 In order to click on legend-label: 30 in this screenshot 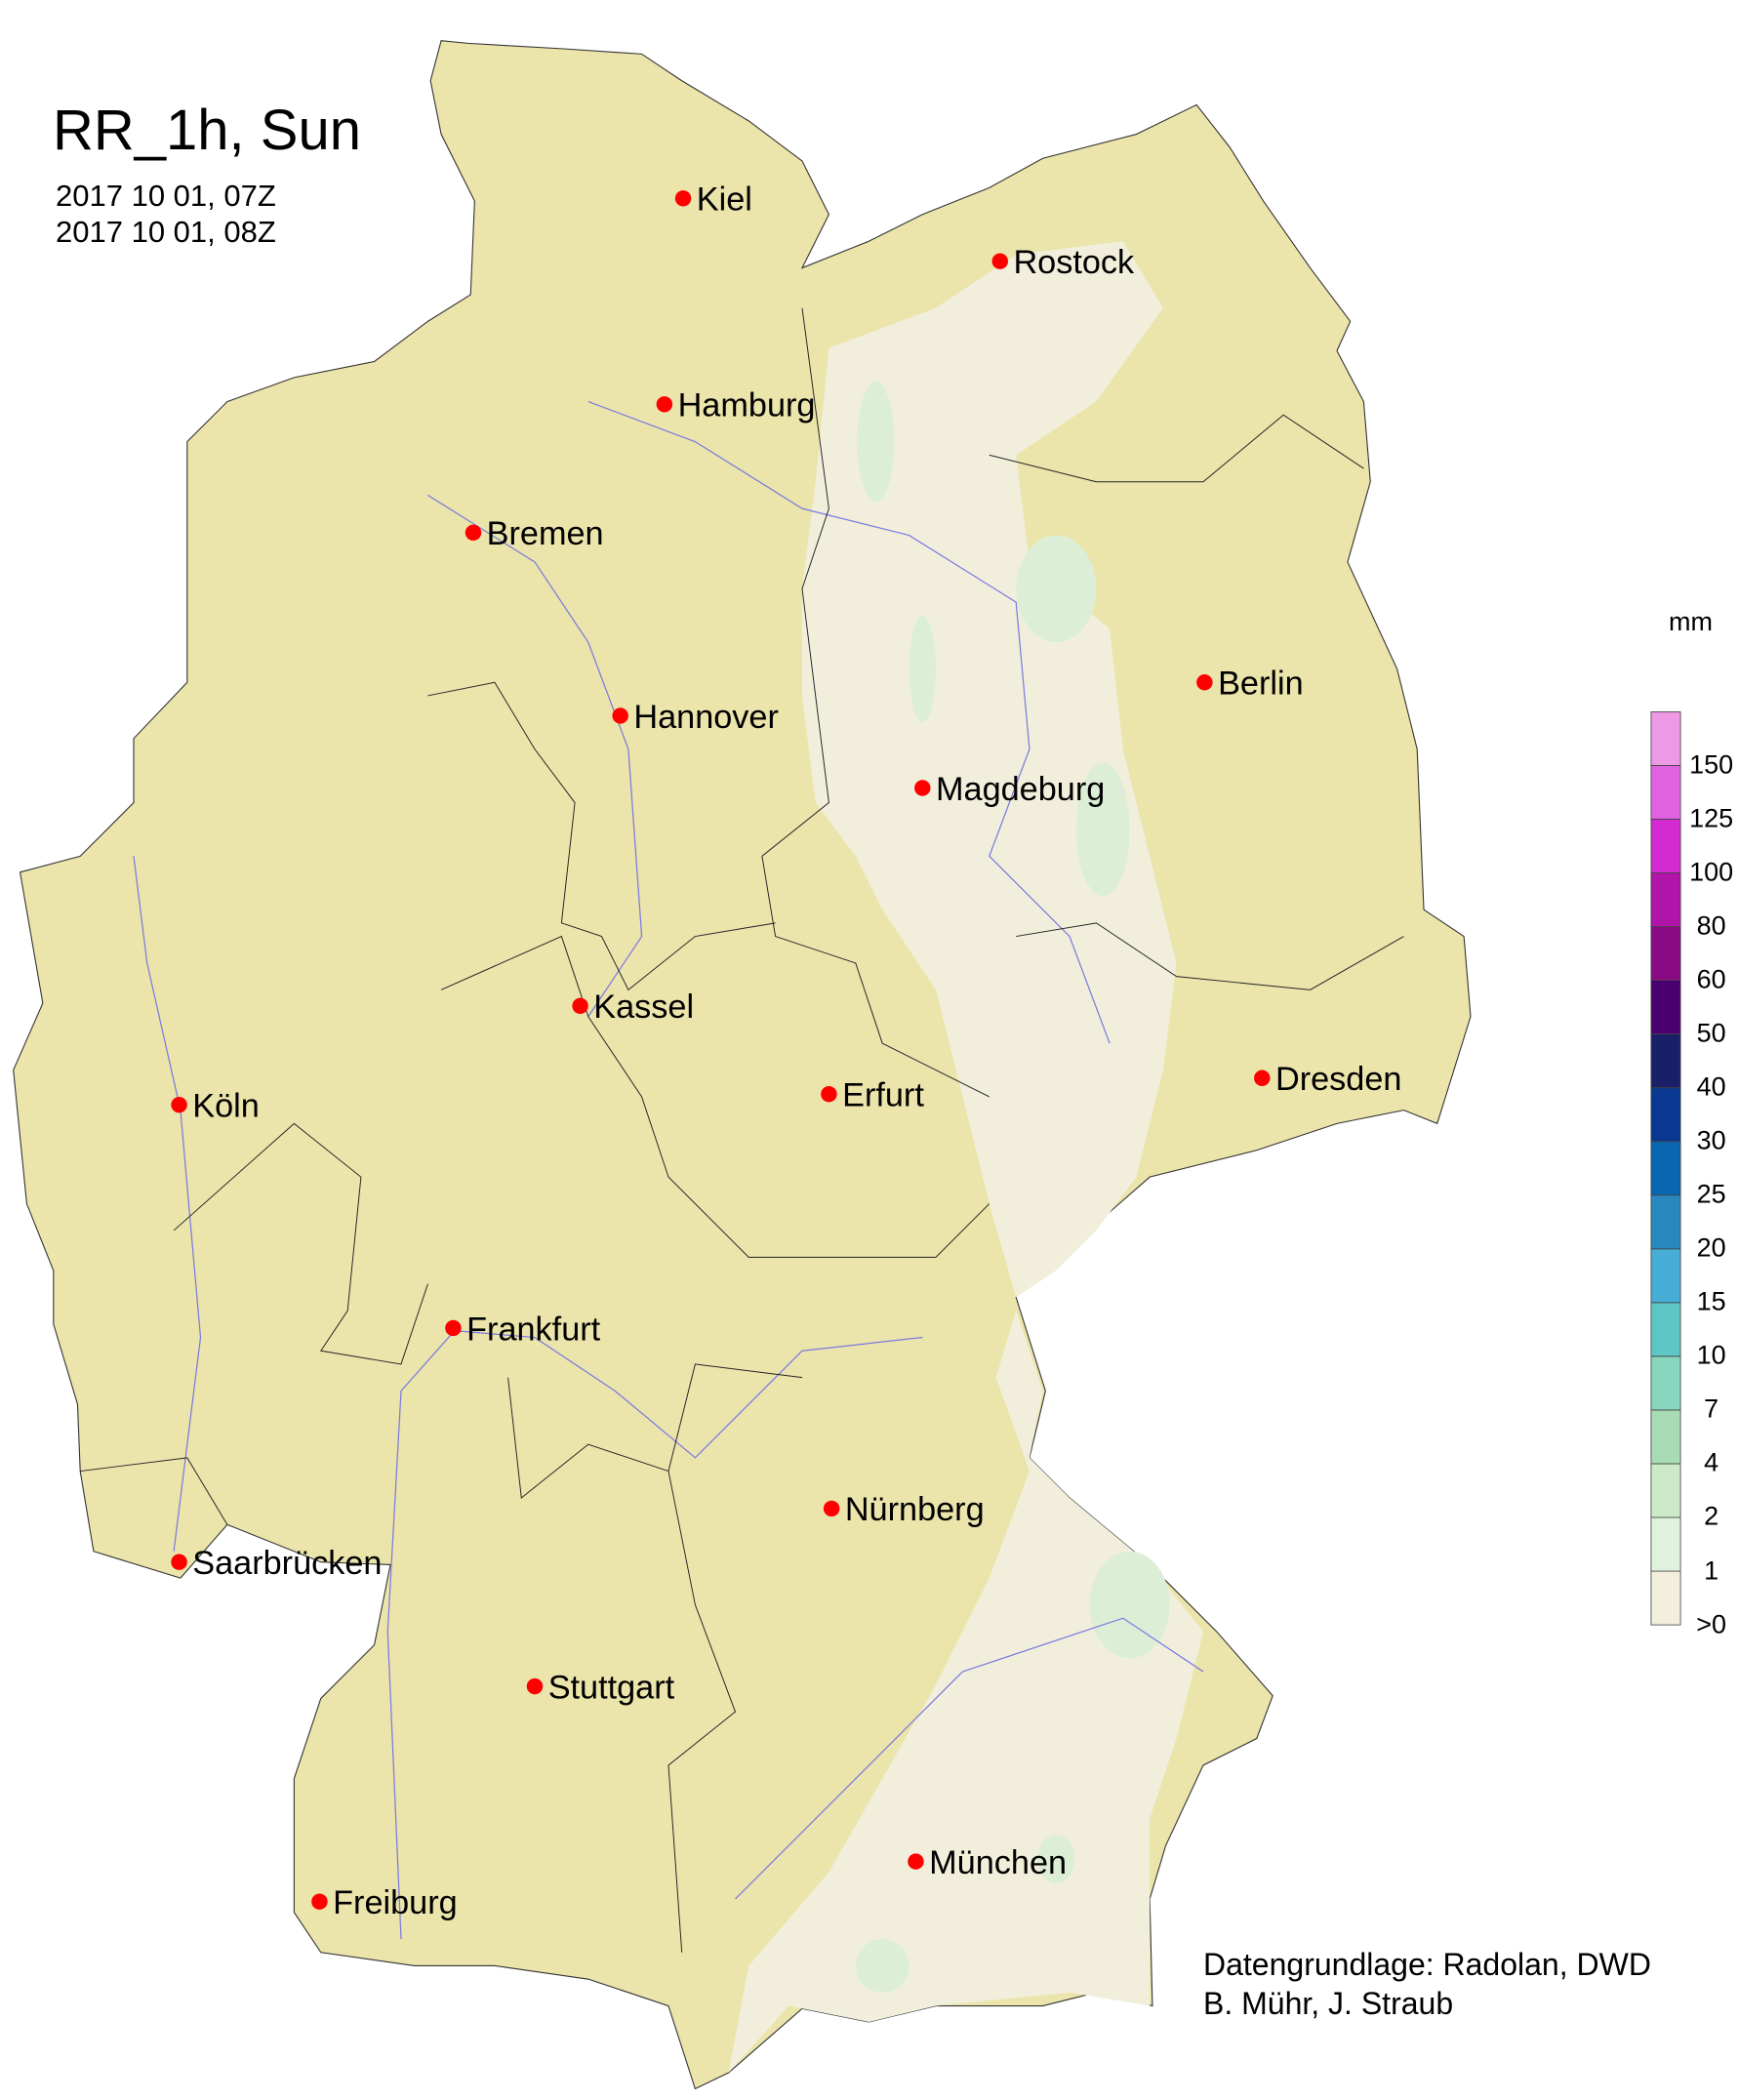, I will do `click(1711, 1140)`.